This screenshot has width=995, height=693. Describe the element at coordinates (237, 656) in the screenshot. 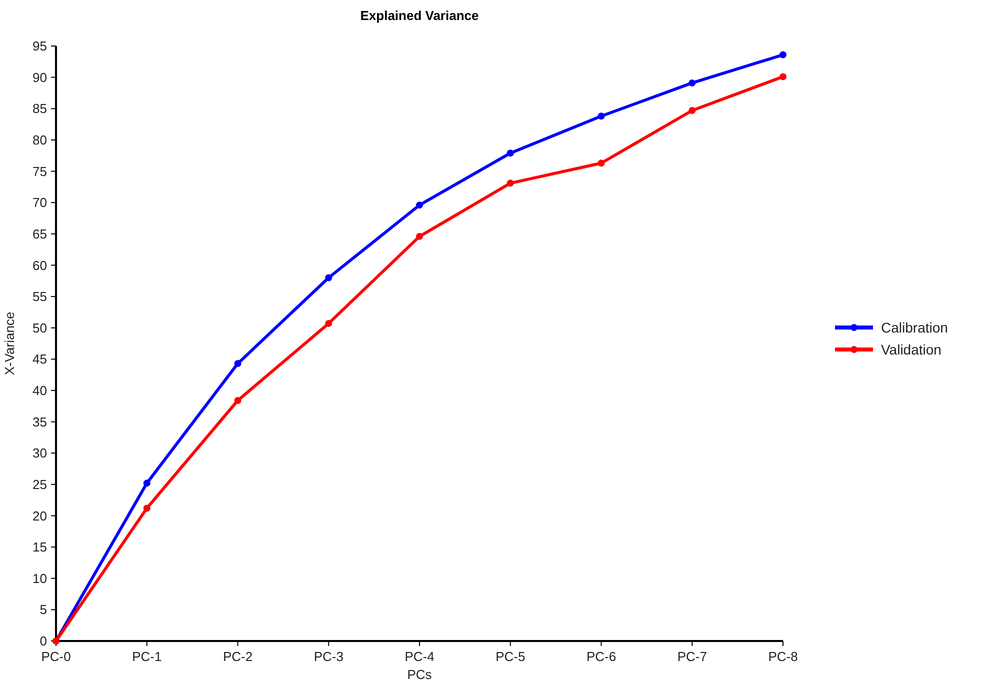

I see `x-tick-label: PC-2` at that location.